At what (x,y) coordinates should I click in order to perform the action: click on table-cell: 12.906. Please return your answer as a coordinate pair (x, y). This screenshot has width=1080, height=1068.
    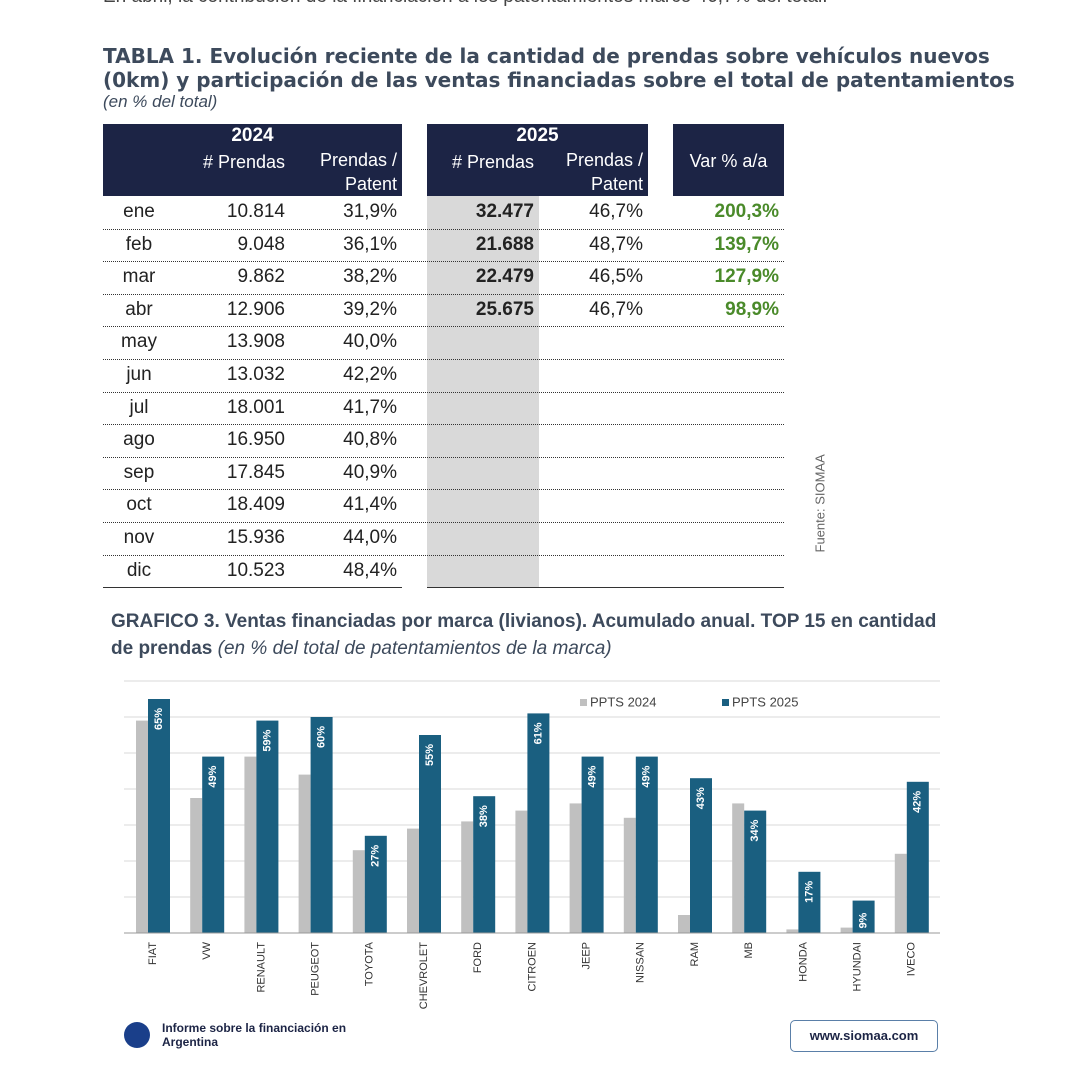
    Looking at the image, I should click on (255, 309).